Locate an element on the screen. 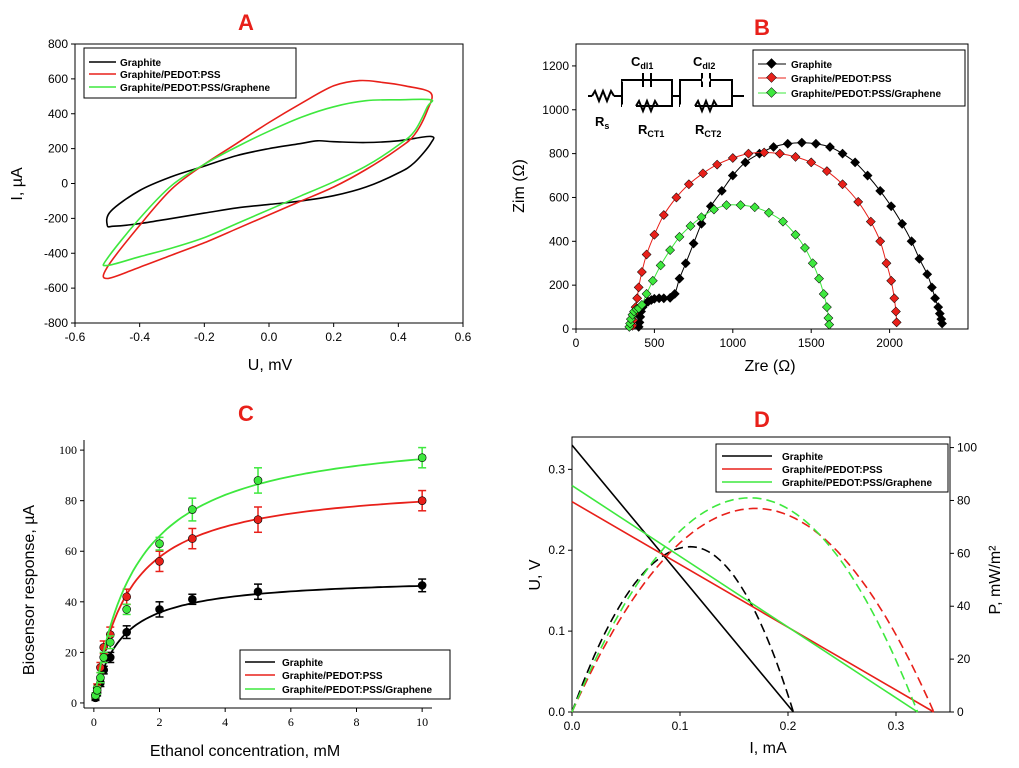 The image size is (1019, 768). series-group-d is located at coordinates (753, 578).